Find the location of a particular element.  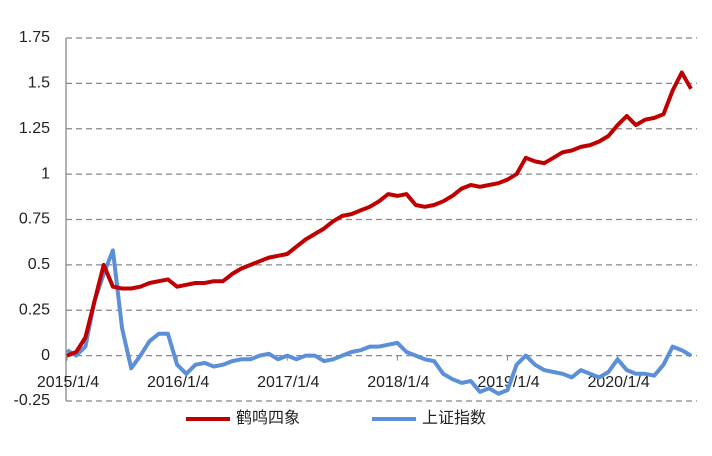

y-tick-label: 0.5 is located at coordinates (39, 264).